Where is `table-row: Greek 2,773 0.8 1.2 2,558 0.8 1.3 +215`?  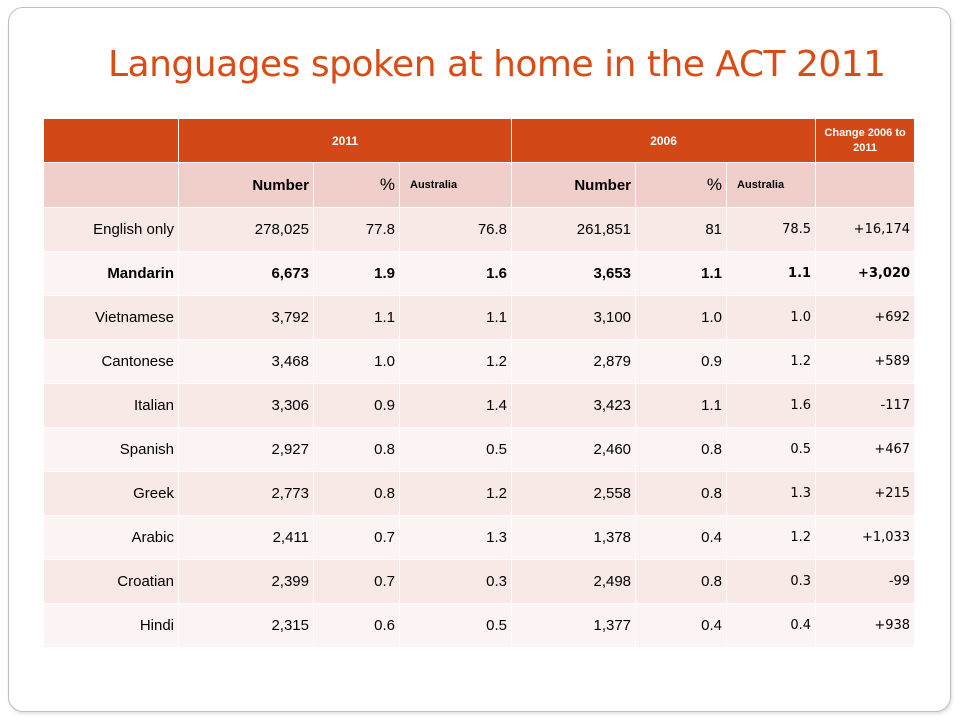
table-row: Greek 2,773 0.8 1.2 2,558 0.8 1.3 +215 is located at coordinates (479, 493).